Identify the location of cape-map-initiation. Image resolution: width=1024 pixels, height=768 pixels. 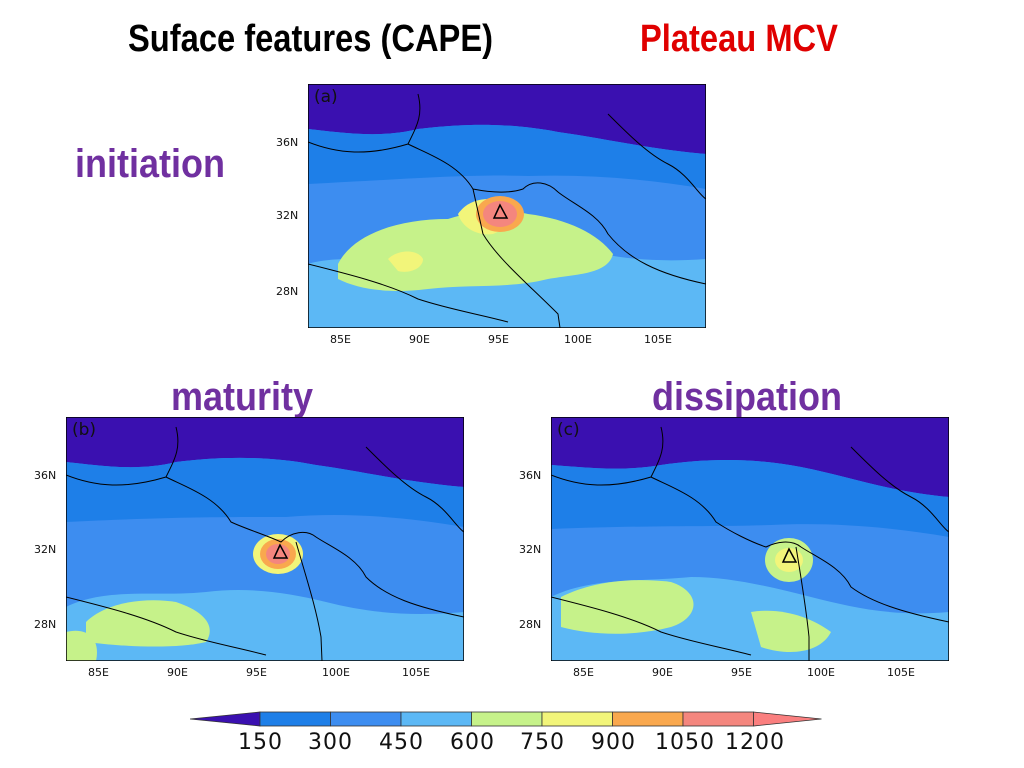
(507, 206).